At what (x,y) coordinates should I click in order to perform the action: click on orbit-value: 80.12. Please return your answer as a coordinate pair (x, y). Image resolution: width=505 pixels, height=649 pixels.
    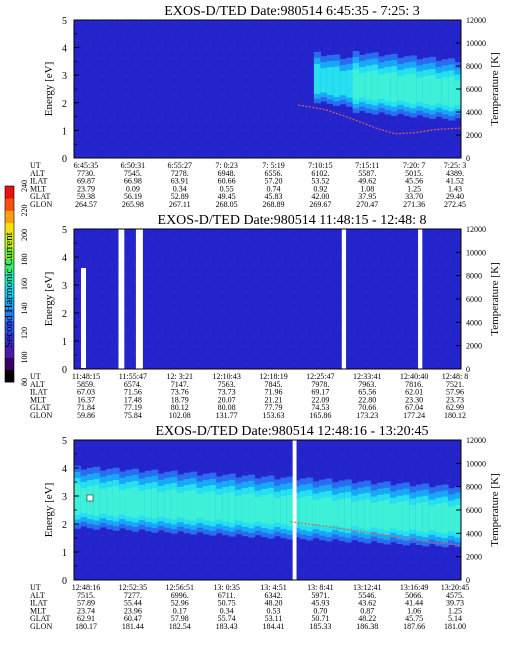
    Looking at the image, I should click on (180, 407).